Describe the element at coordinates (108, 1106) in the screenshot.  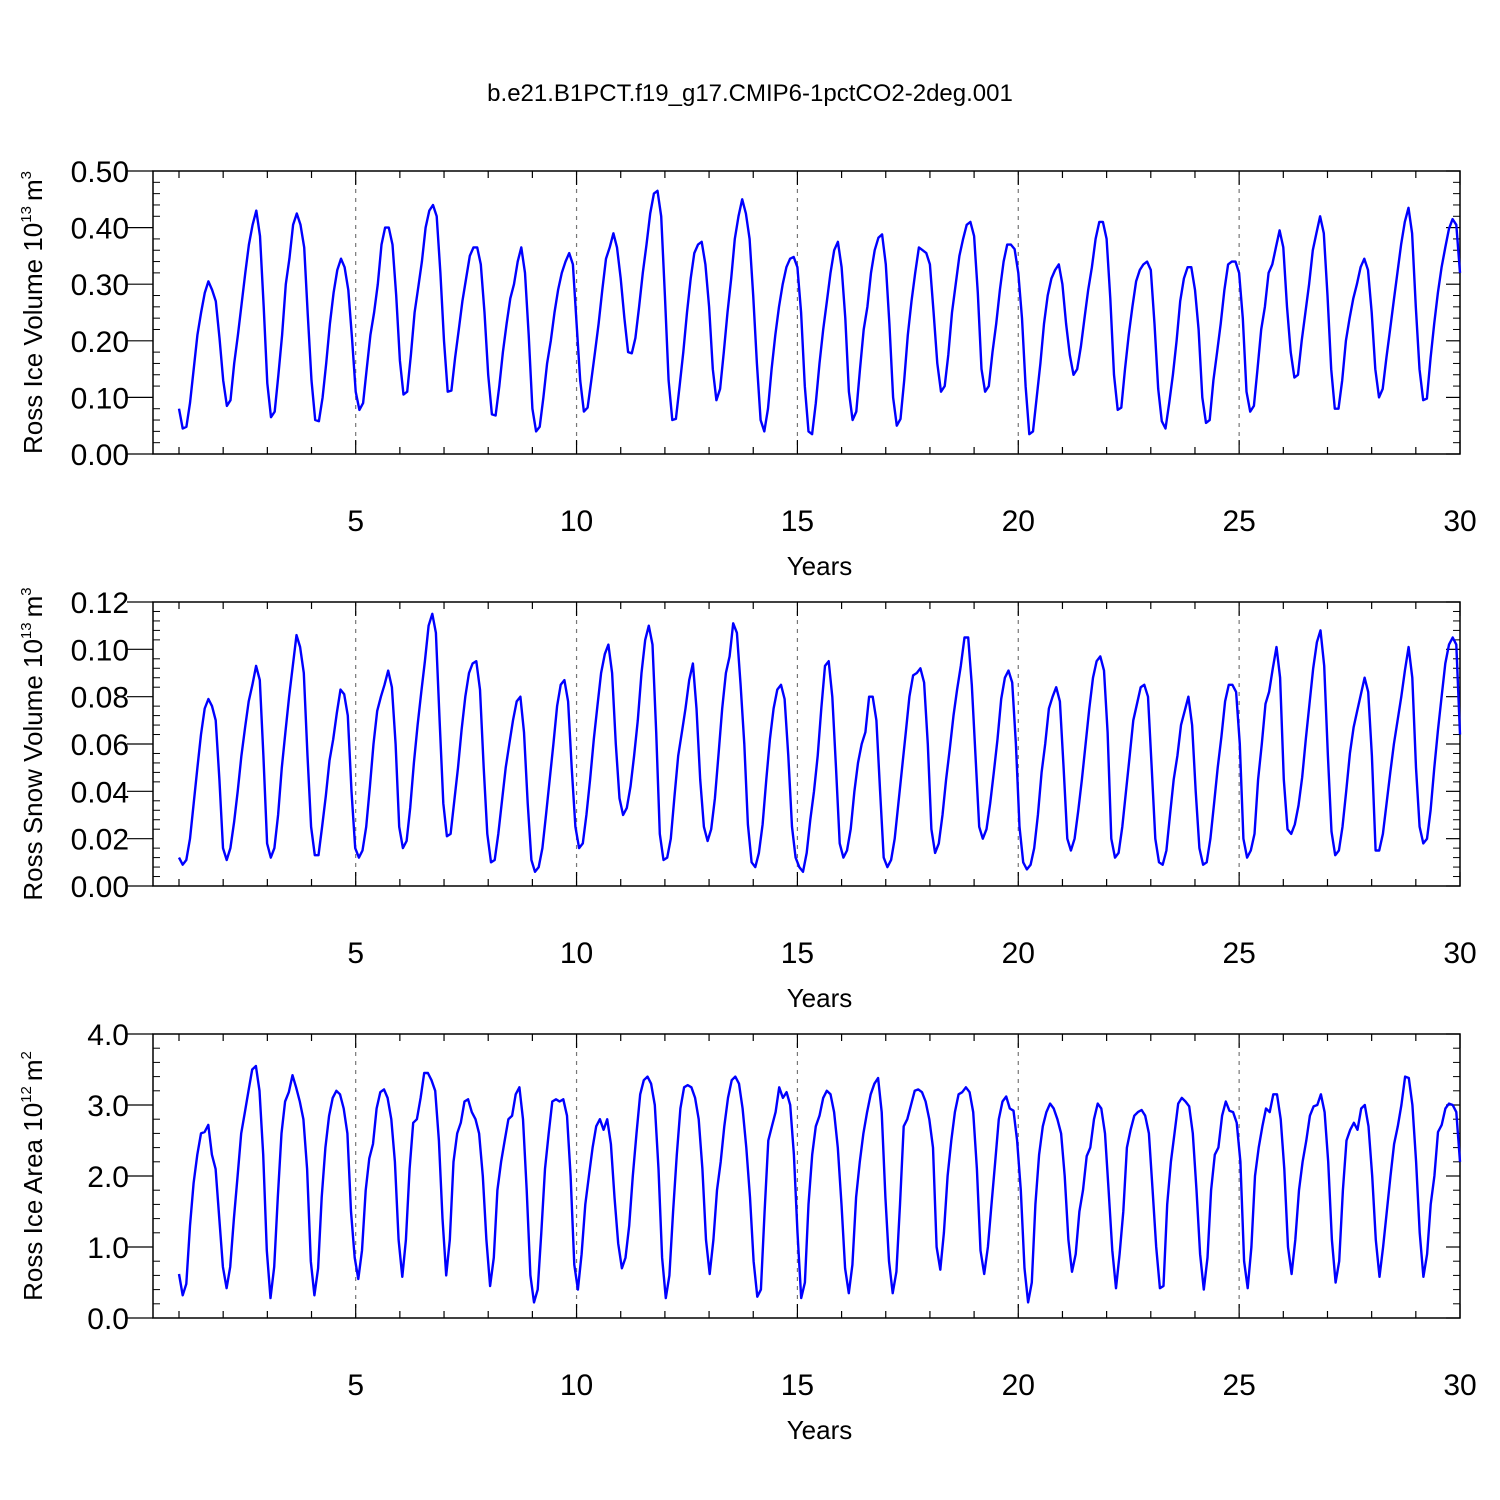
I see `y-tick-label: 3.0` at that location.